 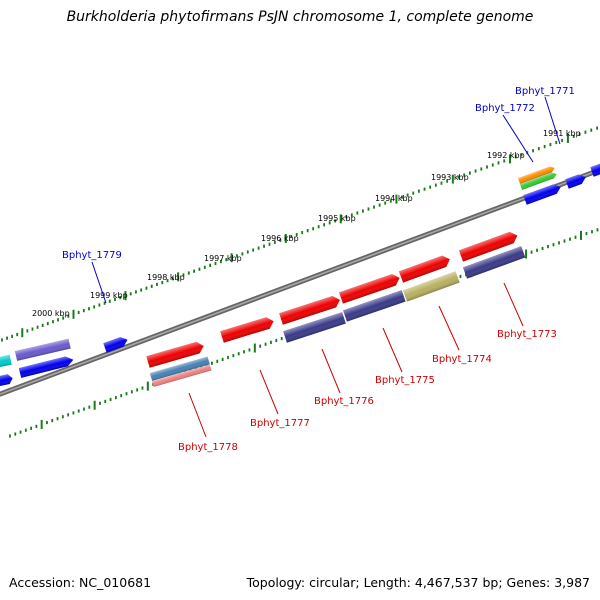 What do you see at coordinates (506, 155) in the screenshot?
I see `kbp-label: 1992 kbp` at bounding box center [506, 155].